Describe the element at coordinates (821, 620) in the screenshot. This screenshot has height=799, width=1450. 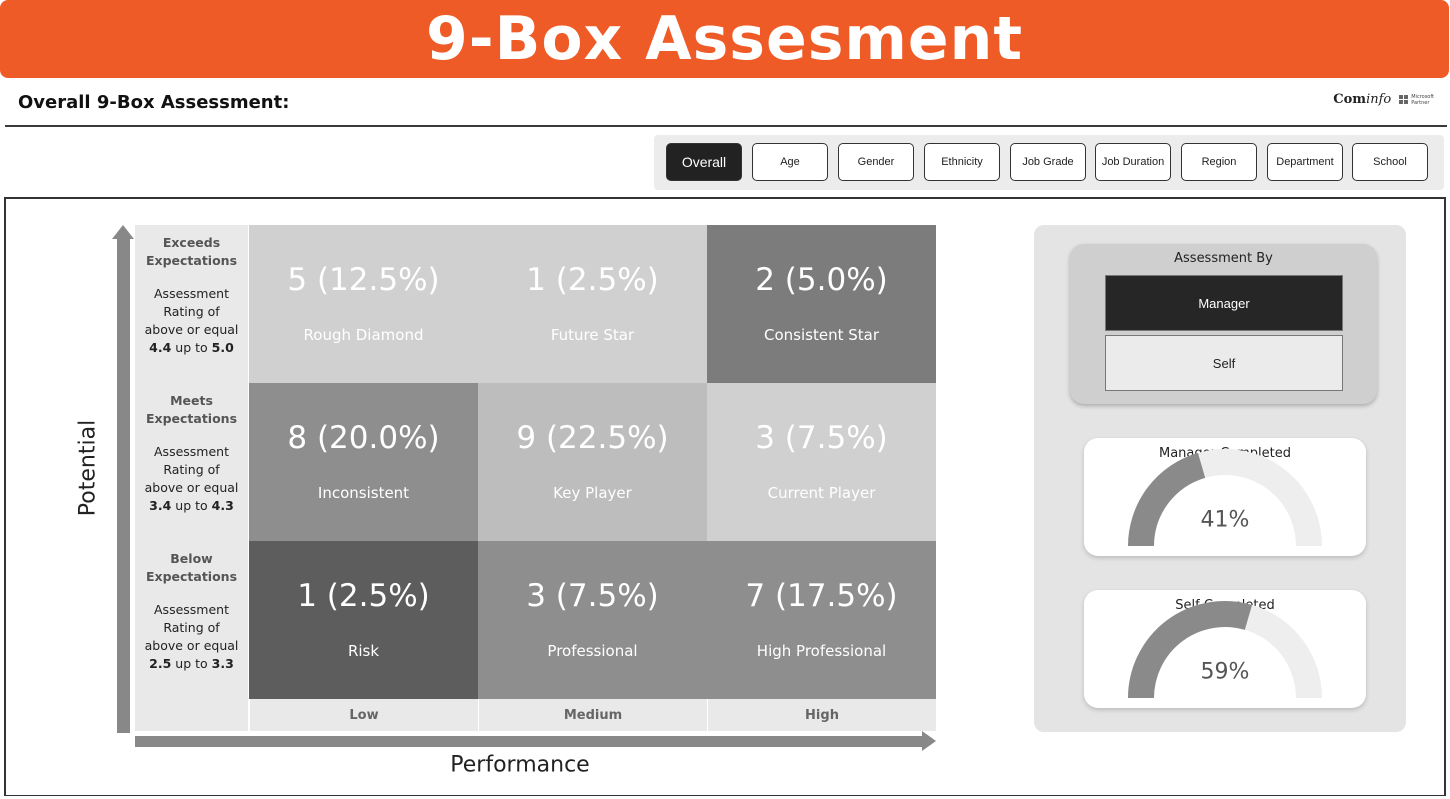
I see `box-high-professional: 7 (17.5%) High Professional` at that location.